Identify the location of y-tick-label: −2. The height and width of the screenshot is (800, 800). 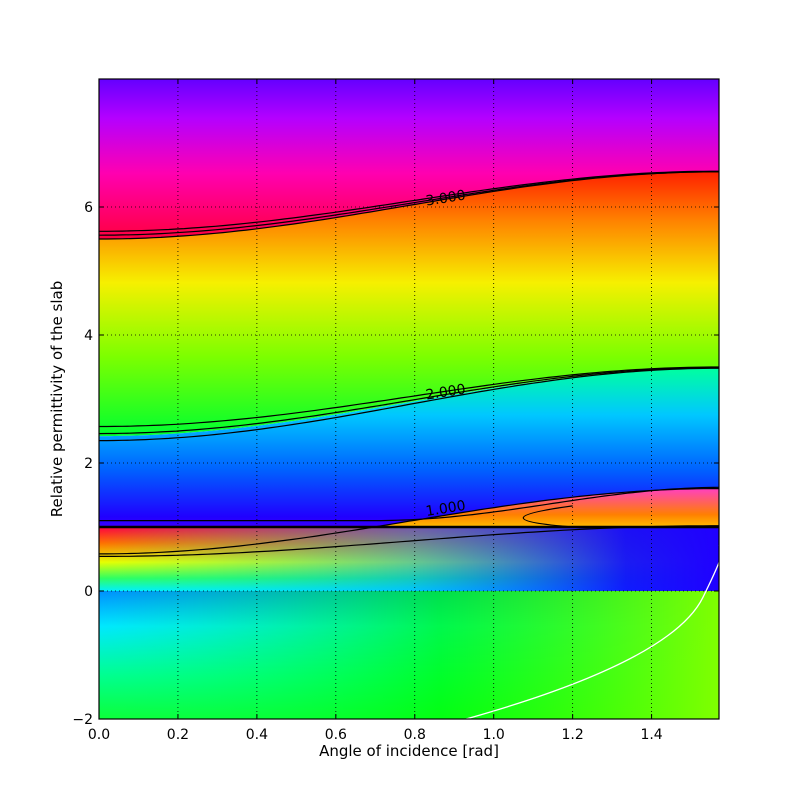
(82, 720).